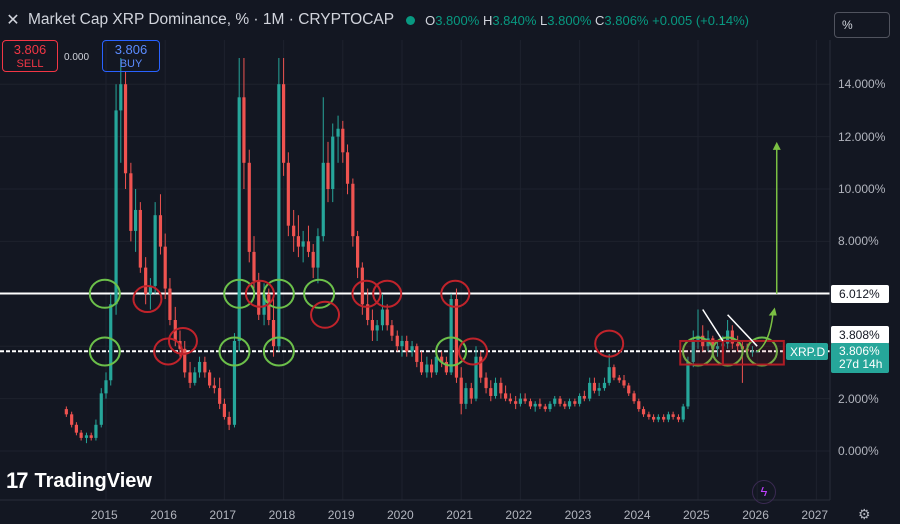 Image resolution: width=900 pixels, height=524 pixels. I want to click on y-tick-label: 14.000%, so click(862, 84).